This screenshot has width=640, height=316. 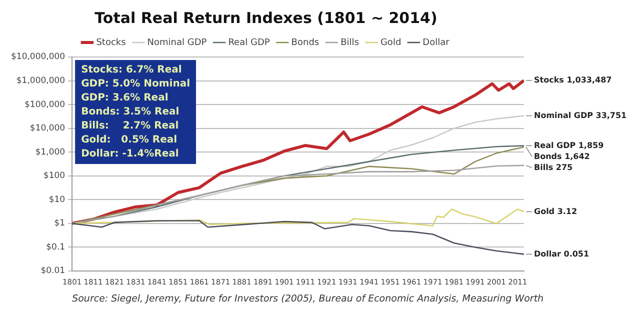 I want to click on y-tick-label: $100, so click(x=54, y=176).